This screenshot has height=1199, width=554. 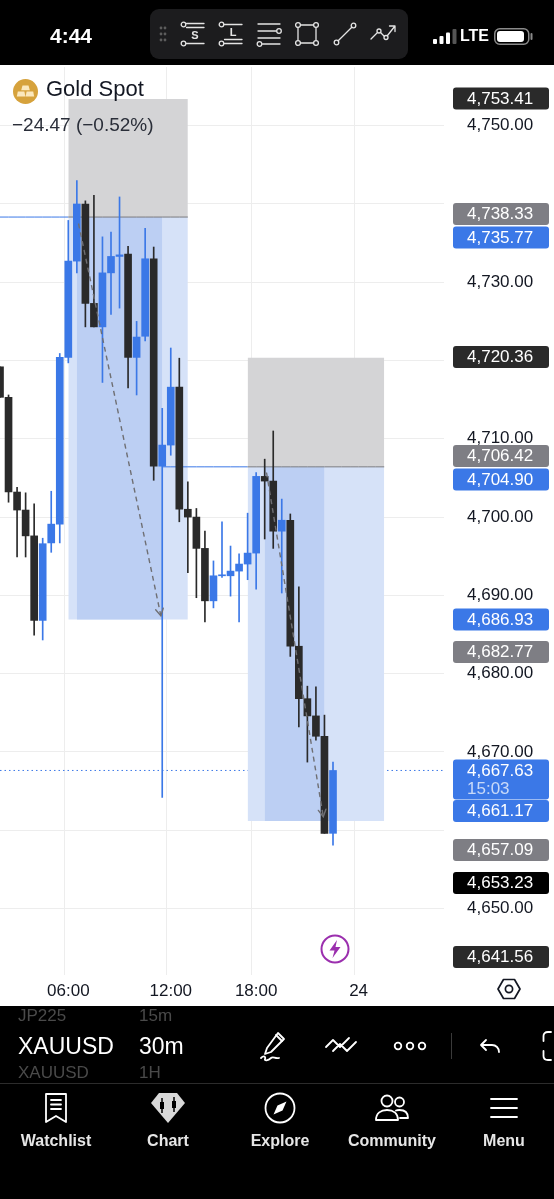 I want to click on x-tick-label: 12:00, so click(x=171, y=990).